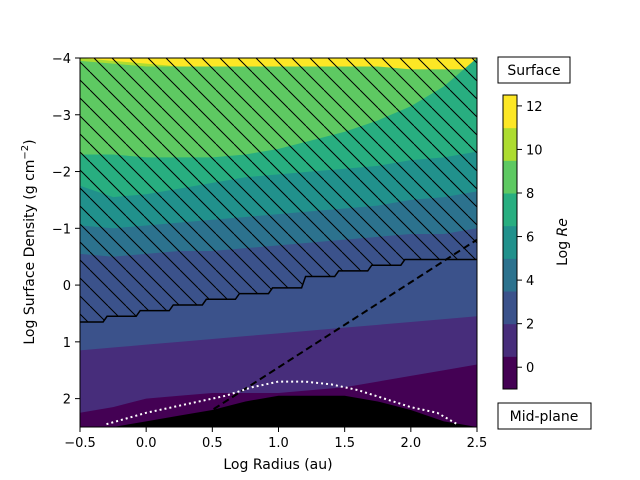 This screenshot has width=640, height=480. What do you see at coordinates (530, 281) in the screenshot?
I see `colorbar-tick-label: 4` at bounding box center [530, 281].